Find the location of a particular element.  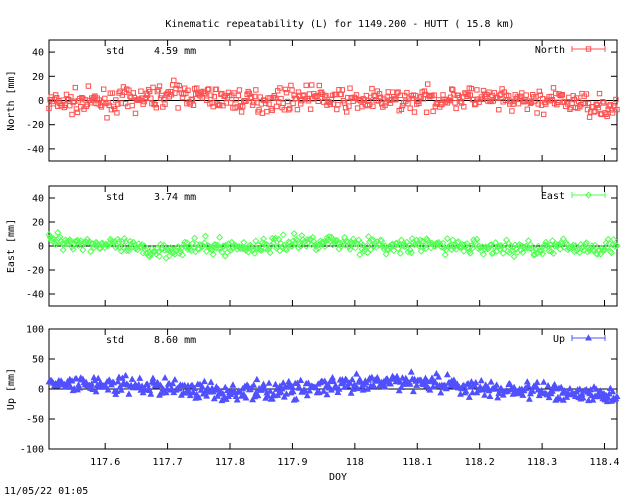

legend-marker-north is located at coordinates (588, 49).